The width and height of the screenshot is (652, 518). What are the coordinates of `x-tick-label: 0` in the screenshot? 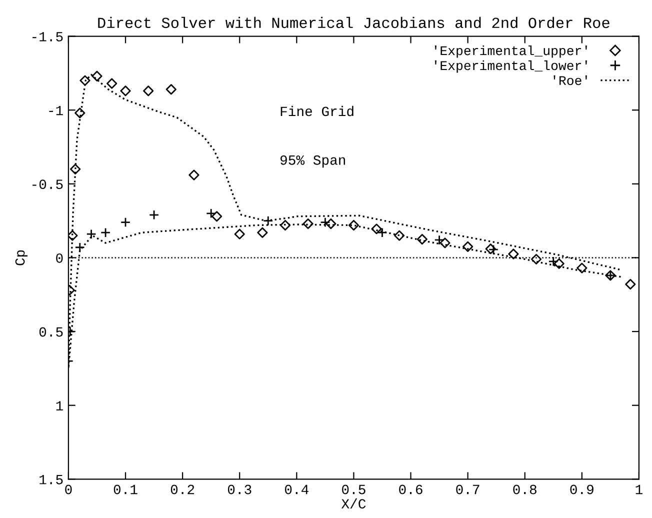 It's located at (68, 489).